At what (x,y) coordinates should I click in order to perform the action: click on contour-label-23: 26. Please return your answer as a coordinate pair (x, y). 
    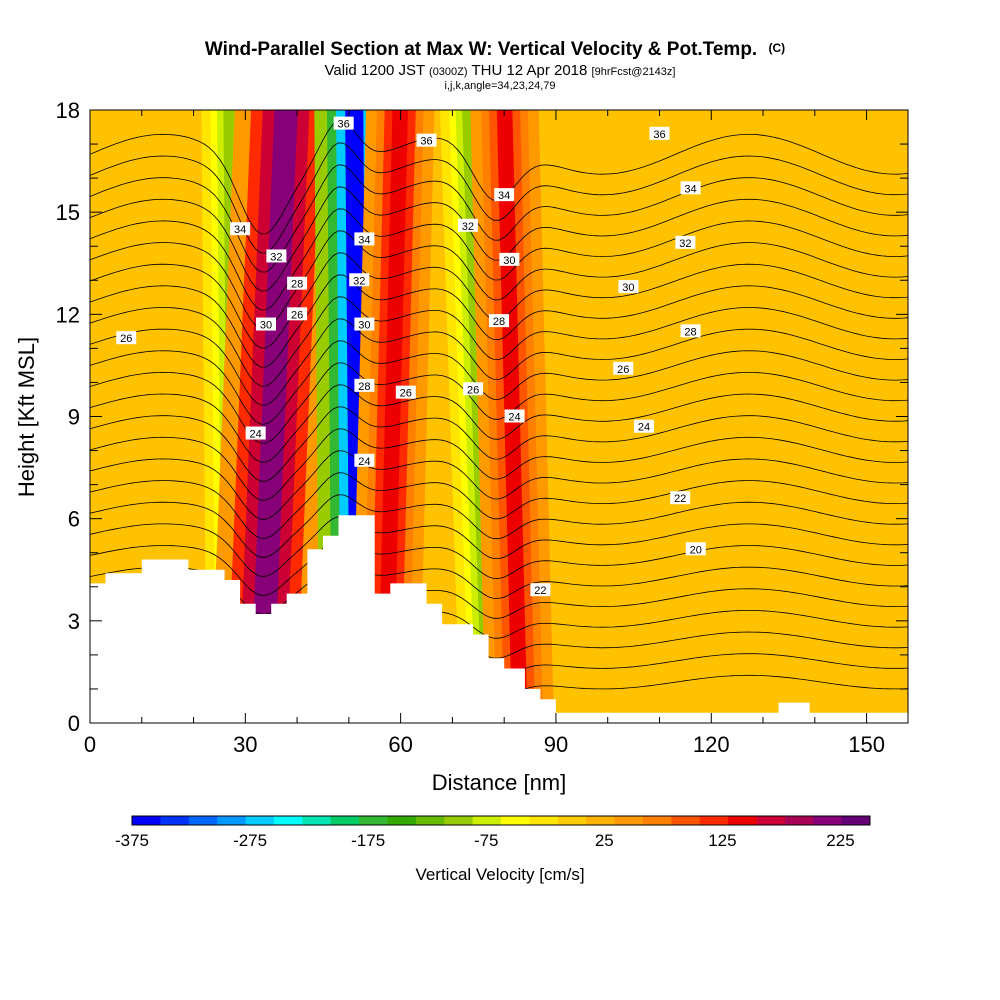
    Looking at the image, I should click on (623, 370).